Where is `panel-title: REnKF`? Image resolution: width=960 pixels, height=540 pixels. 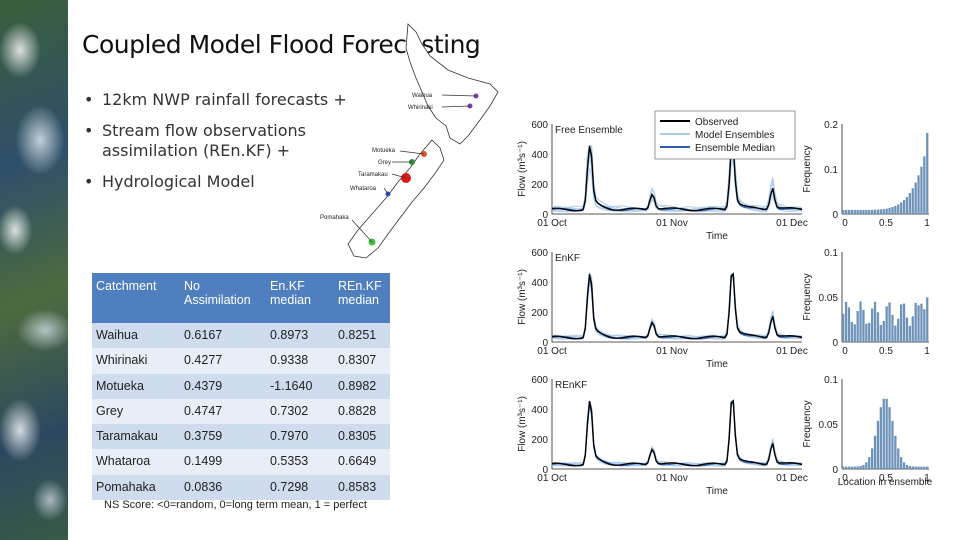 panel-title: REnKF is located at coordinates (571, 385).